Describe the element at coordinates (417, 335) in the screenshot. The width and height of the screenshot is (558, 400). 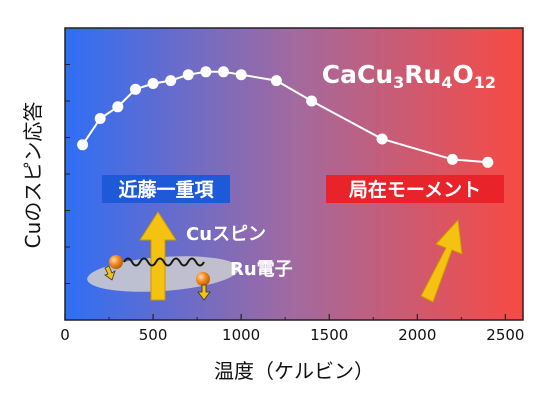
I see `x-tick-label: 2000` at that location.